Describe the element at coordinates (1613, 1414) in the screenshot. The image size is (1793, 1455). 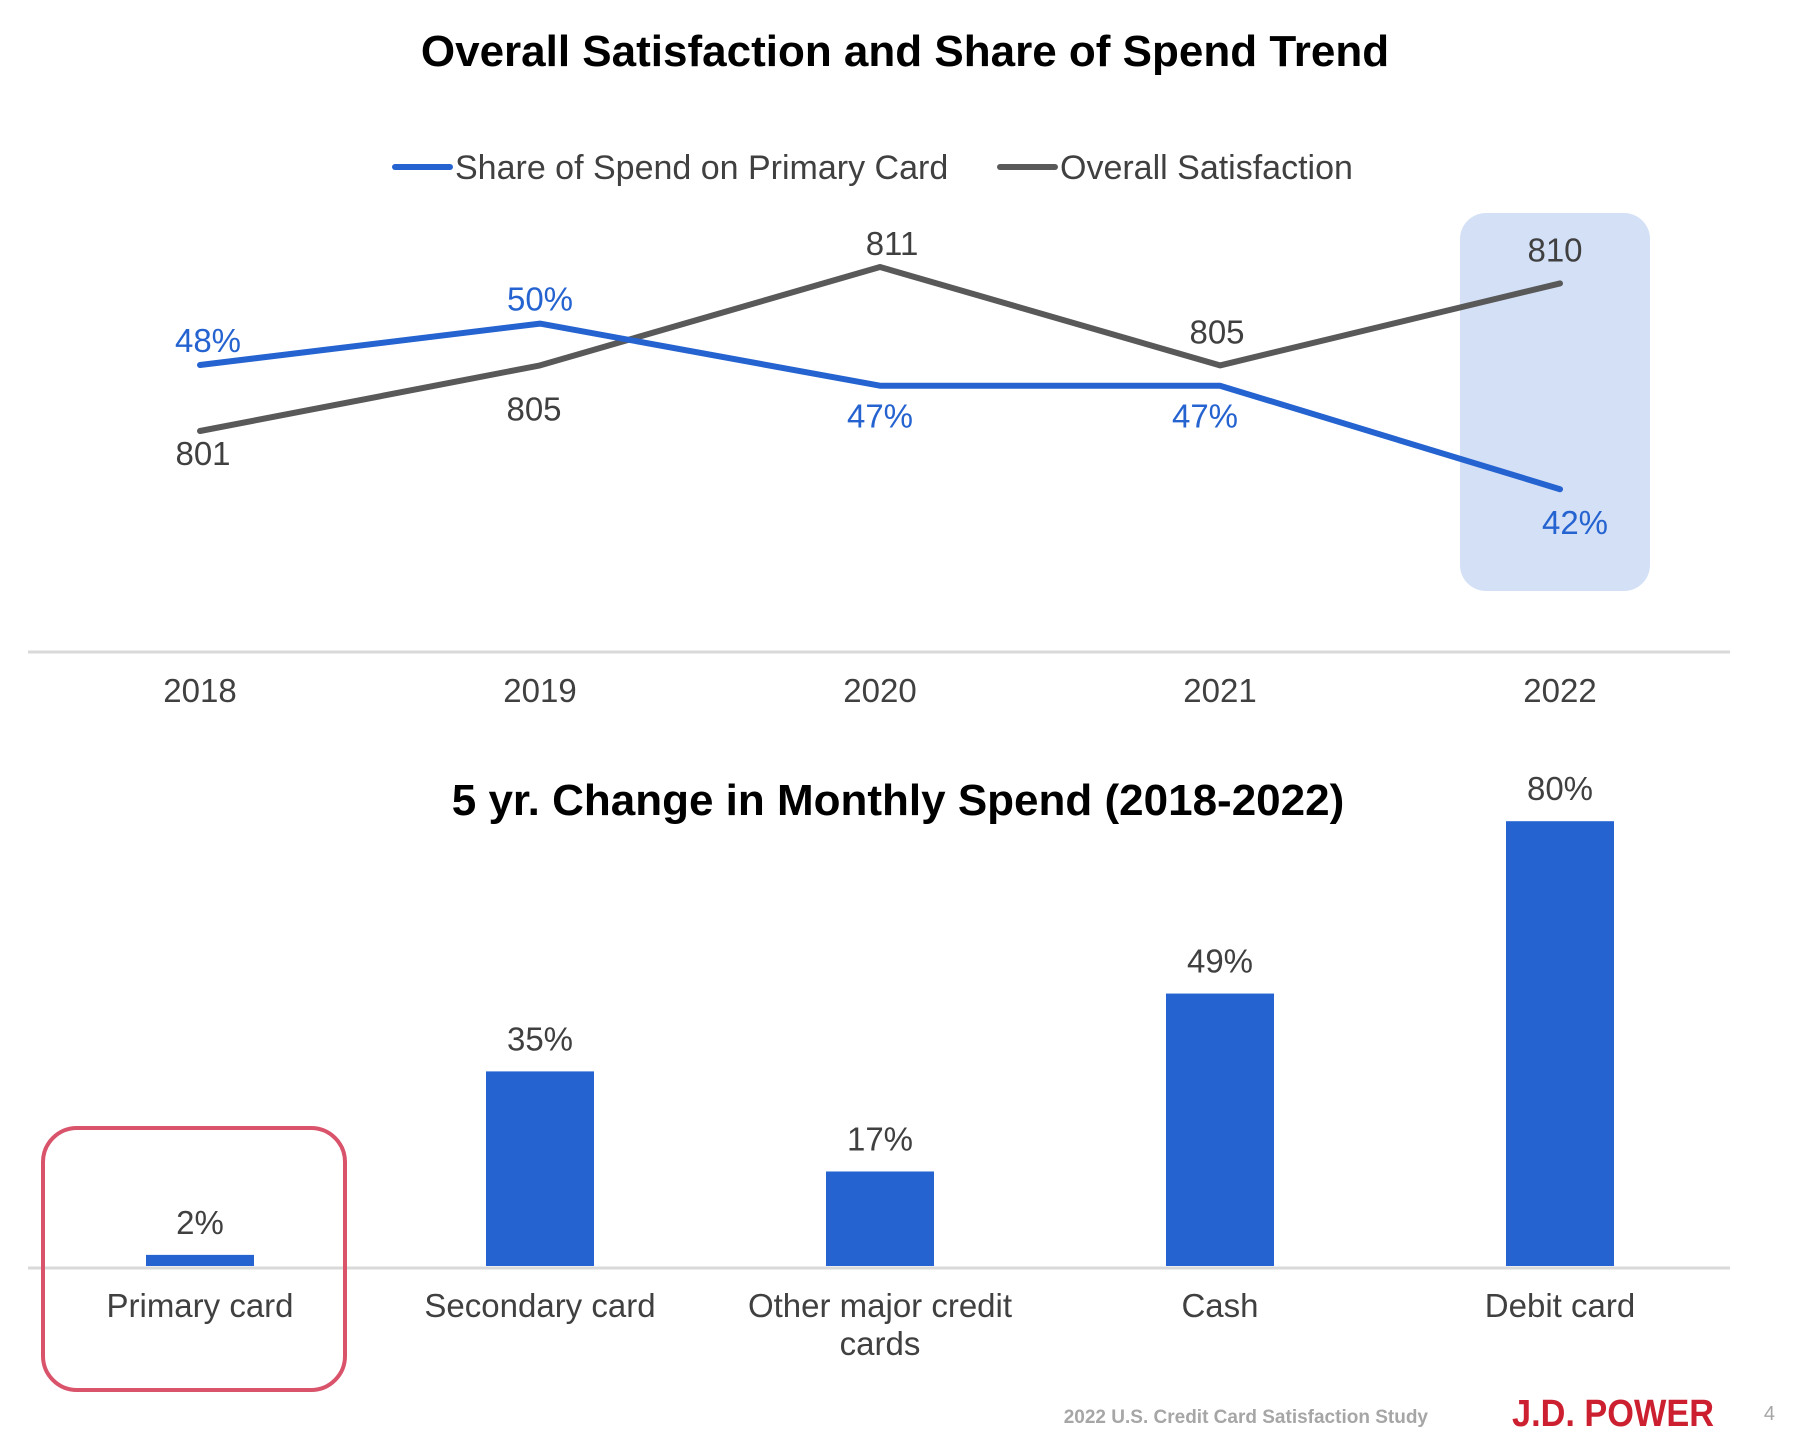
I see `brand-logo: J.D. POWER` at that location.